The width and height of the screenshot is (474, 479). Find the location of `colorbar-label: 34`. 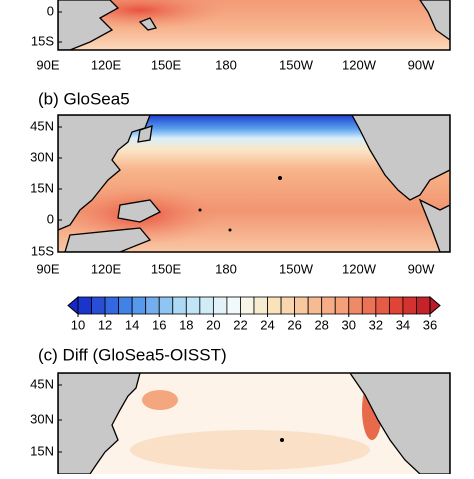

colorbar-label: 34 is located at coordinates (403, 324).